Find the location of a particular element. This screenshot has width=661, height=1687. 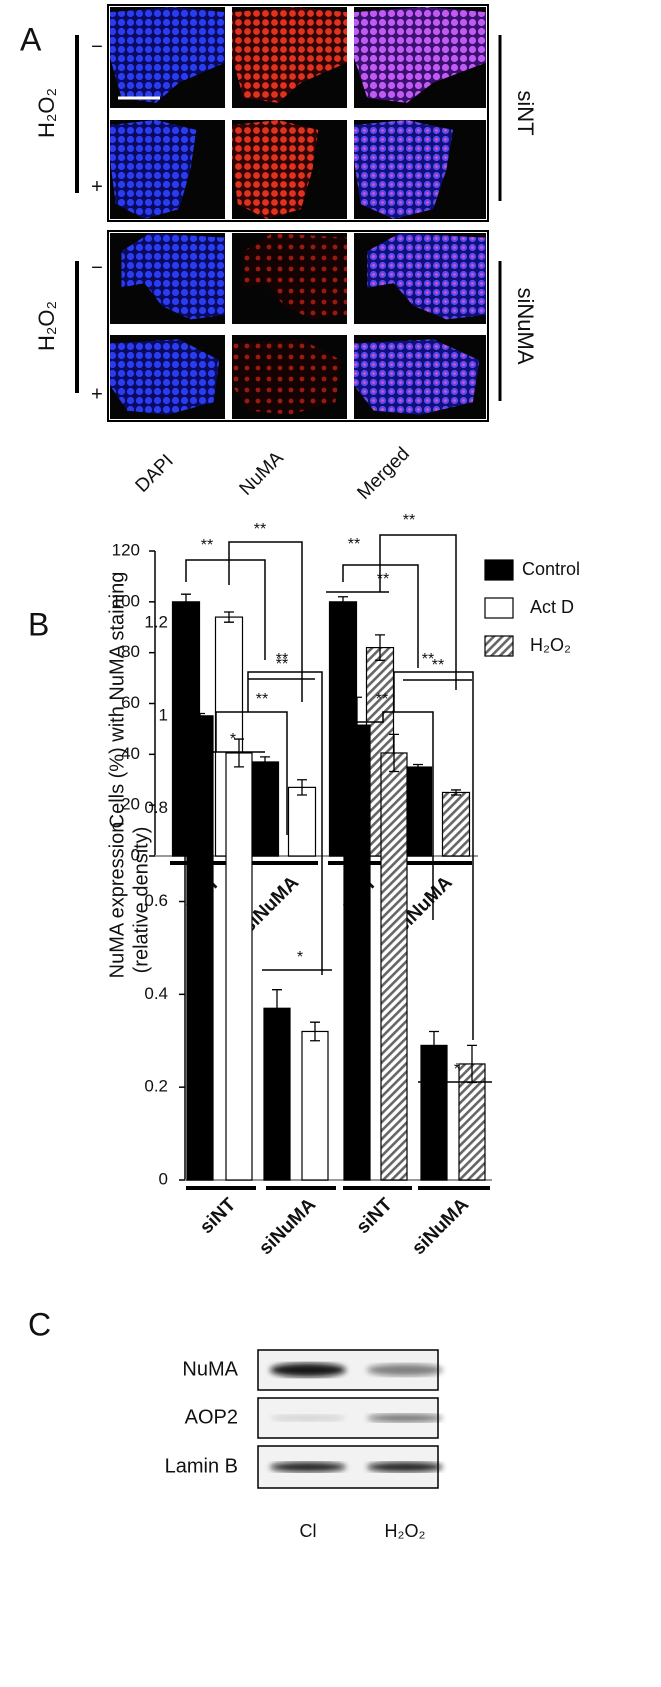

legend-label: Control is located at coordinates (551, 569).